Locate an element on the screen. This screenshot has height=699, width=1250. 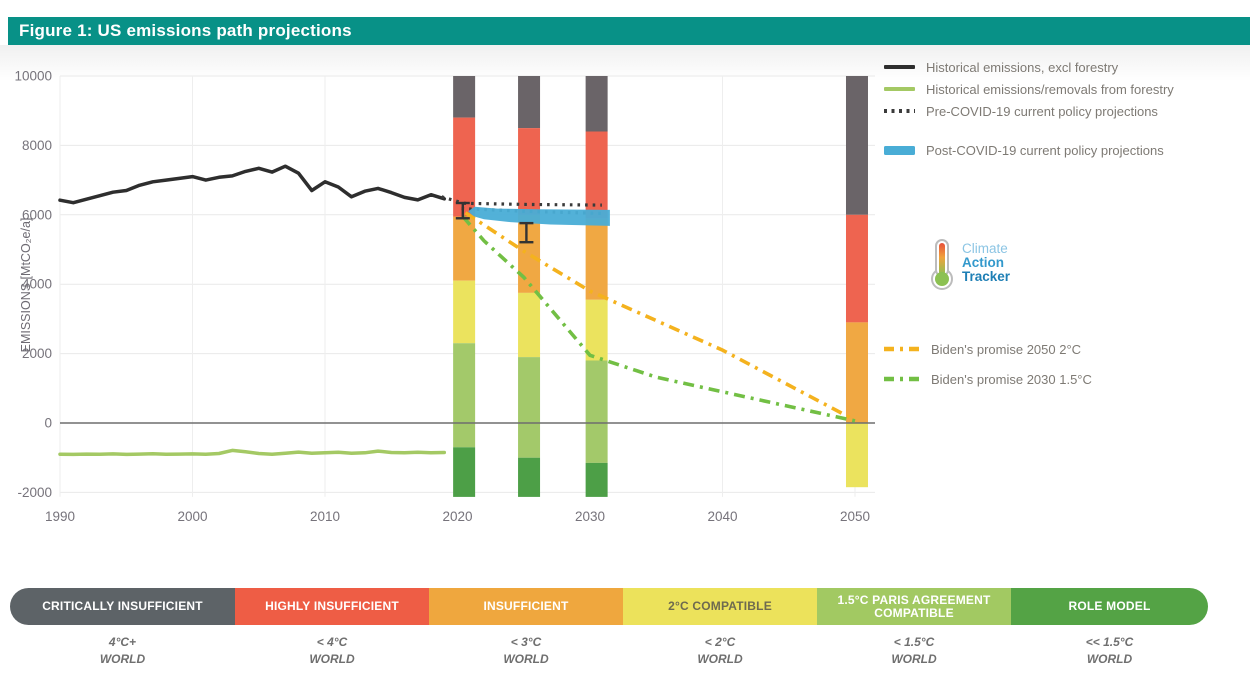
cat-logo-line1: Climate is located at coordinates (985, 248).